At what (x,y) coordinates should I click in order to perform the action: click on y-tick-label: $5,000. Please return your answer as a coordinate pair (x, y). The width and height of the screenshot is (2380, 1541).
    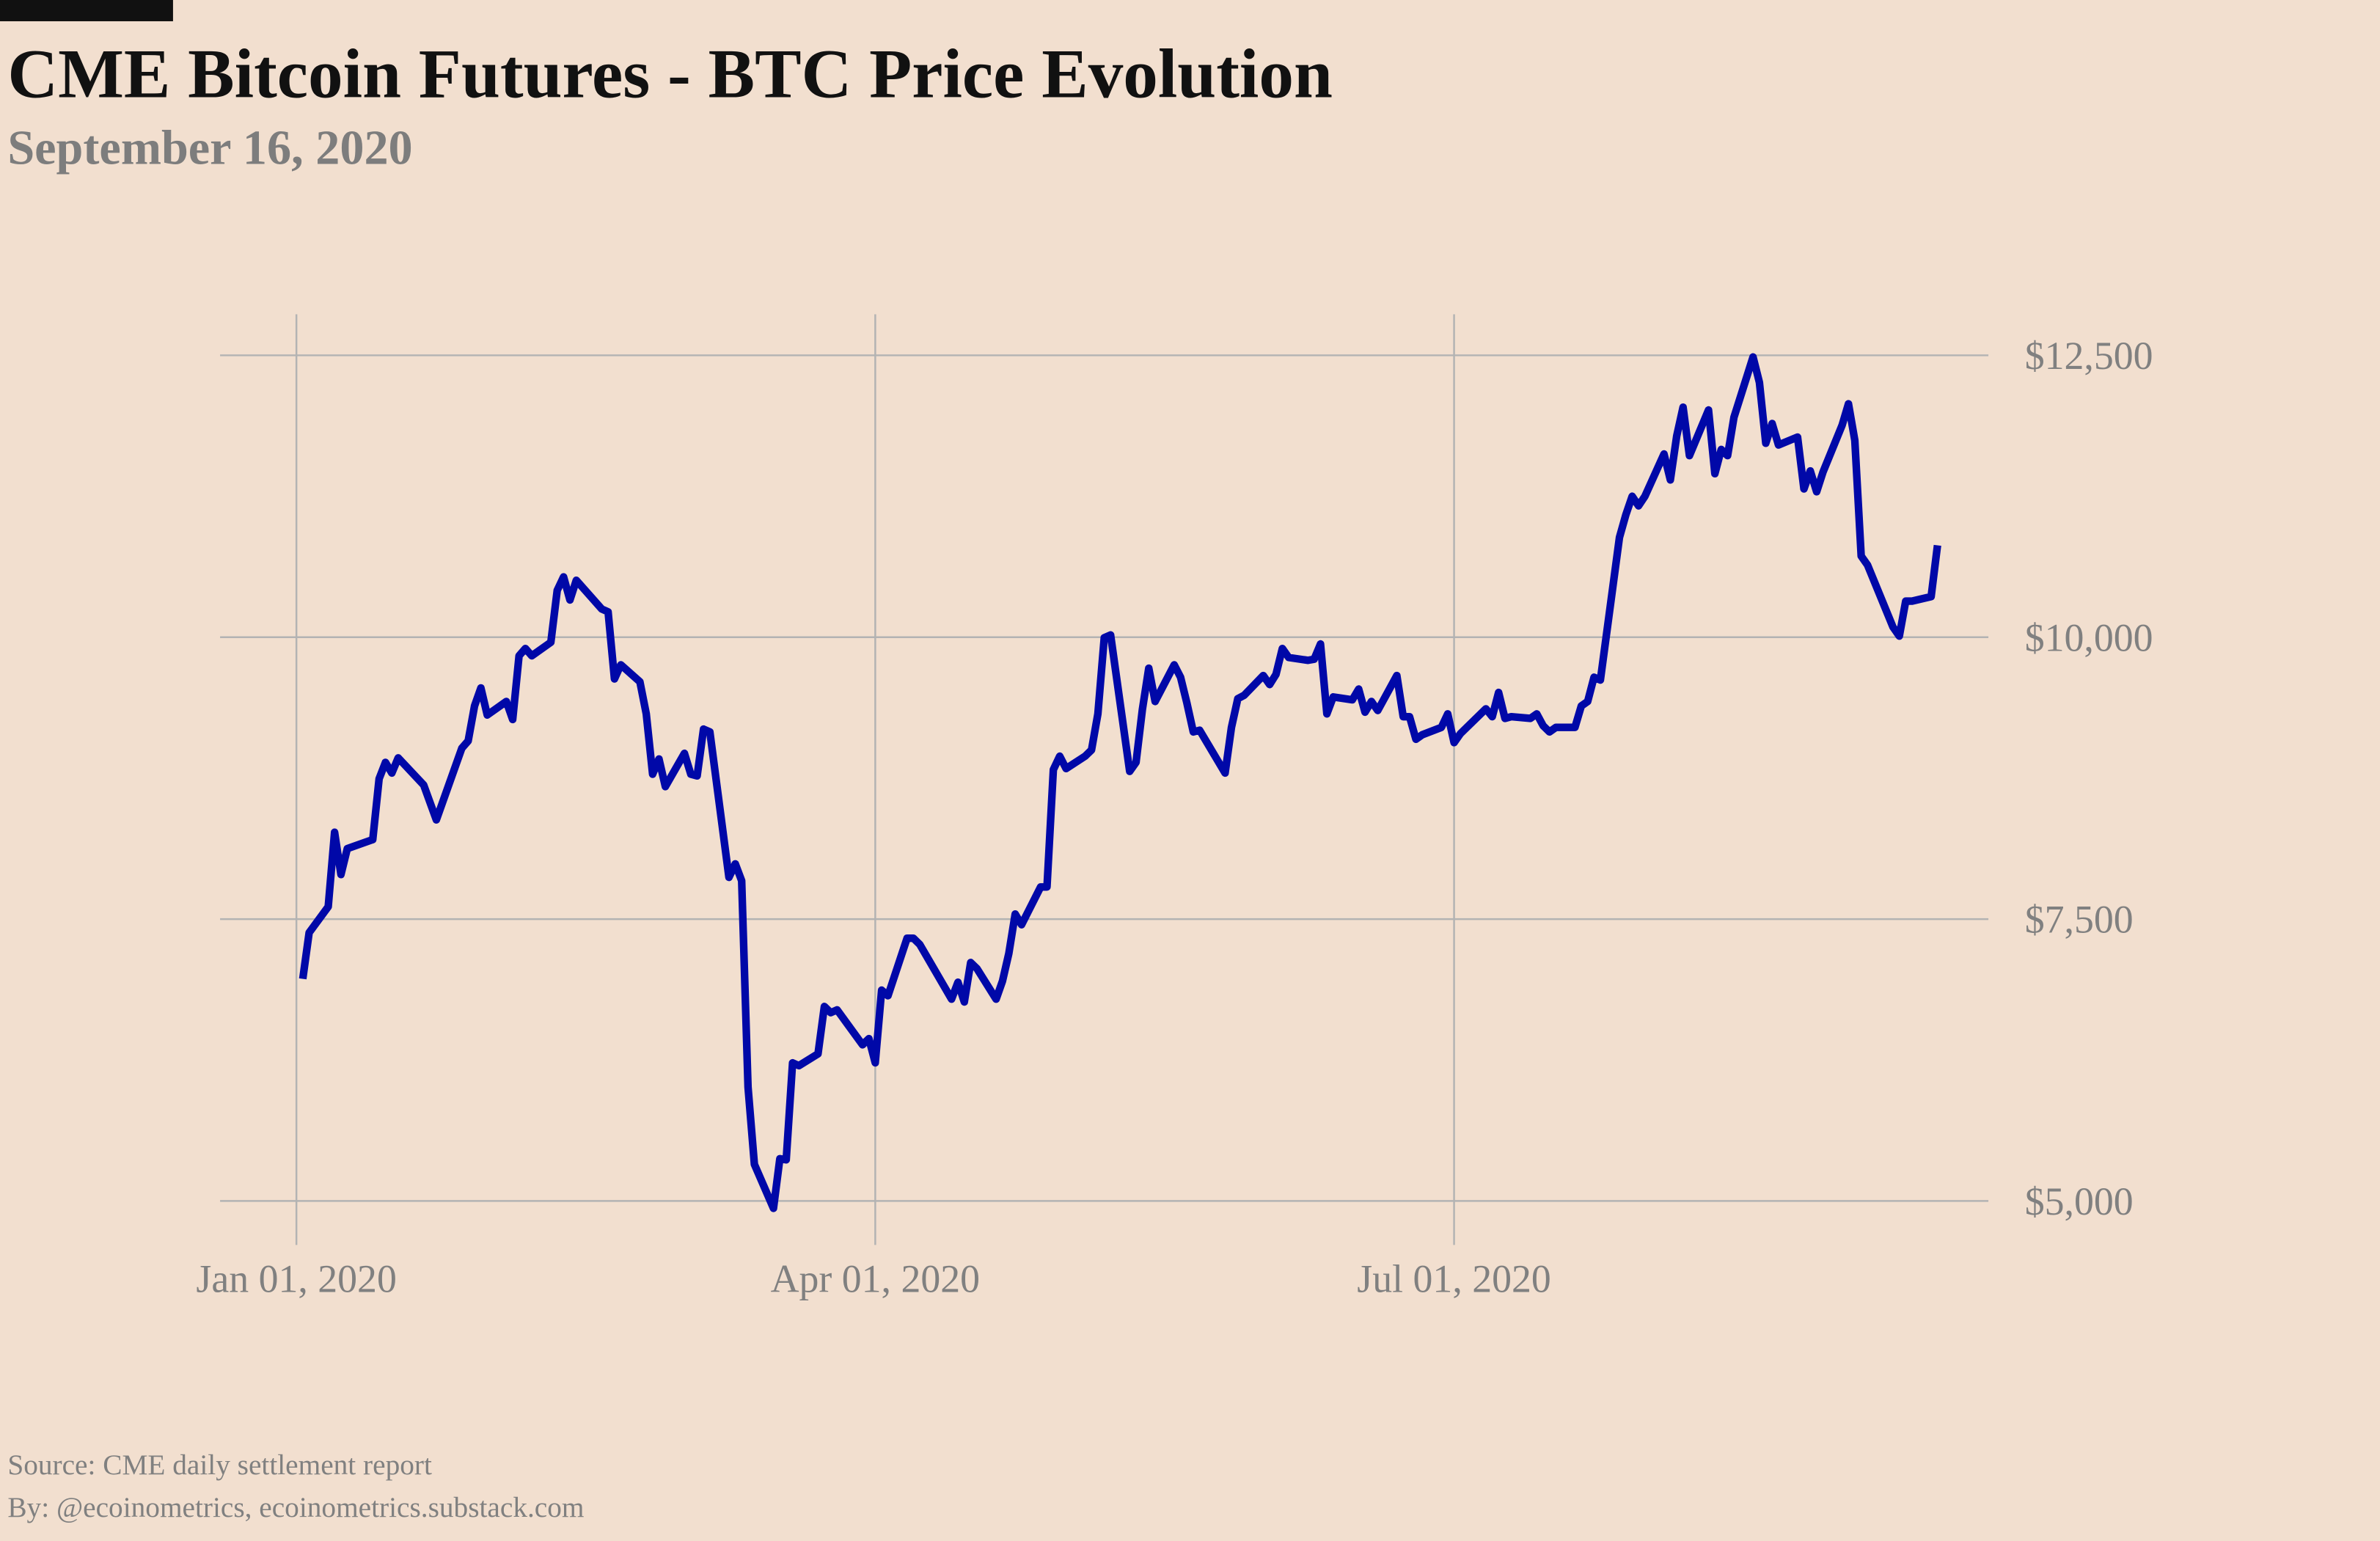
    Looking at the image, I should click on (2080, 1201).